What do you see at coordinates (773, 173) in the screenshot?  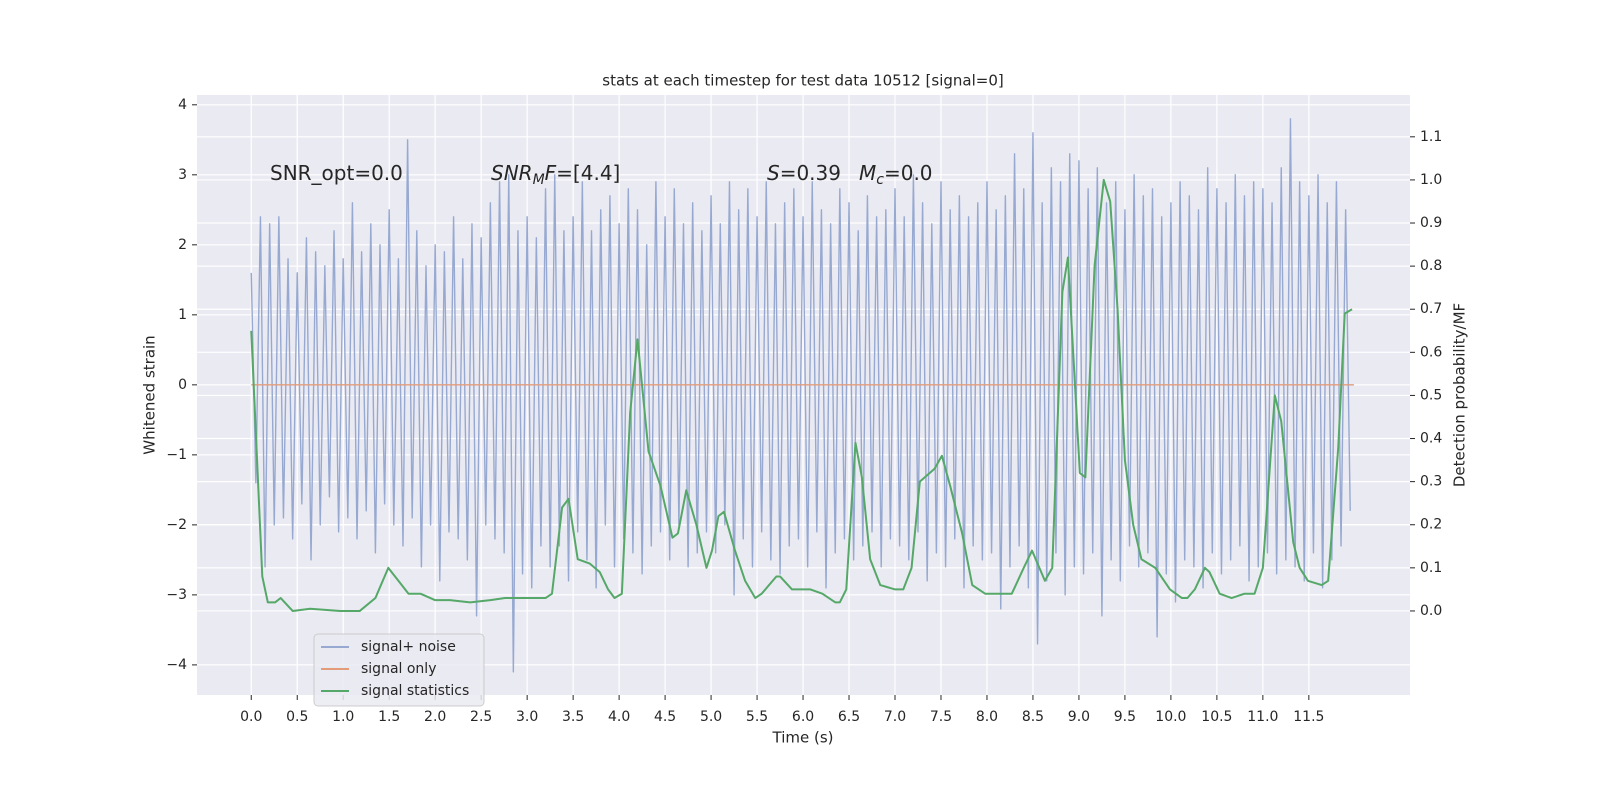 I see `annotation-part: S` at bounding box center [773, 173].